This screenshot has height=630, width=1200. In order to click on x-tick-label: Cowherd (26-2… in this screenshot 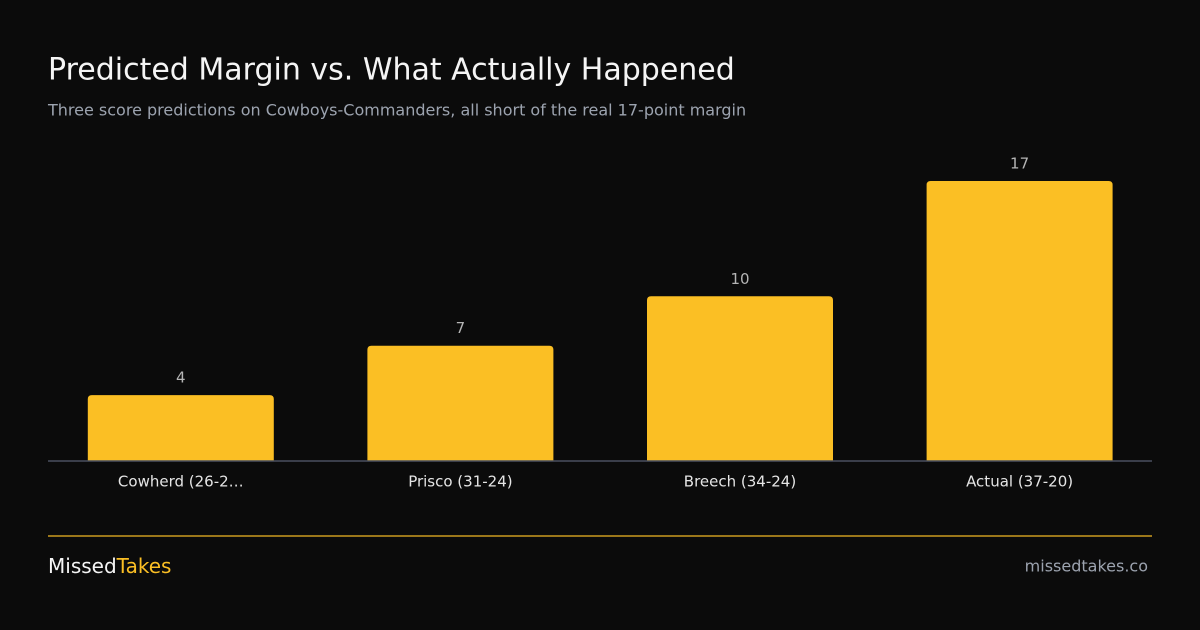, I will do `click(181, 482)`.